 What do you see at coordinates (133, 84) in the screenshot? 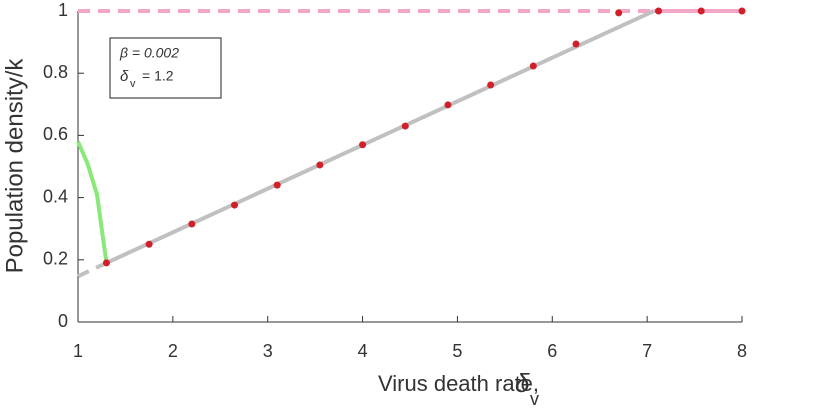
I see `annotation: v` at bounding box center [133, 84].